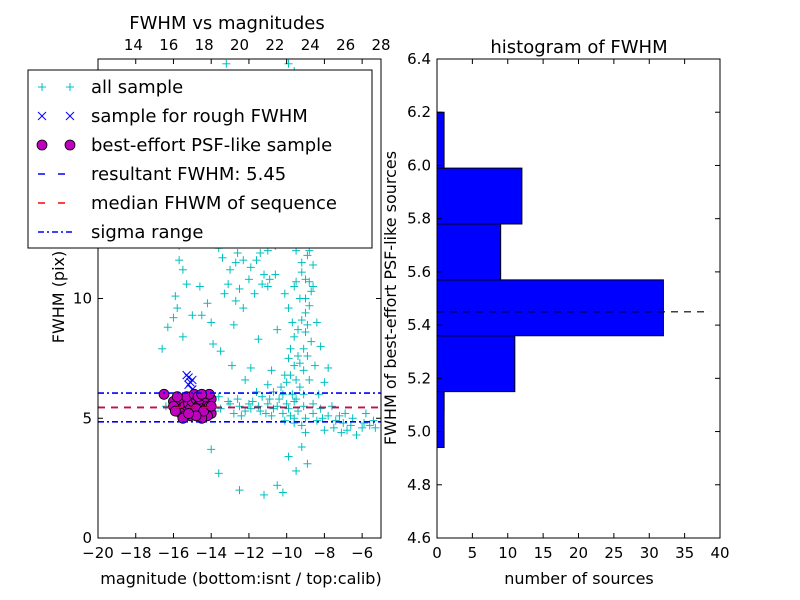 This screenshot has width=800, height=600. What do you see at coordinates (419, 272) in the screenshot?
I see `histogram-y-tick-label-5: 5.6` at bounding box center [419, 272].